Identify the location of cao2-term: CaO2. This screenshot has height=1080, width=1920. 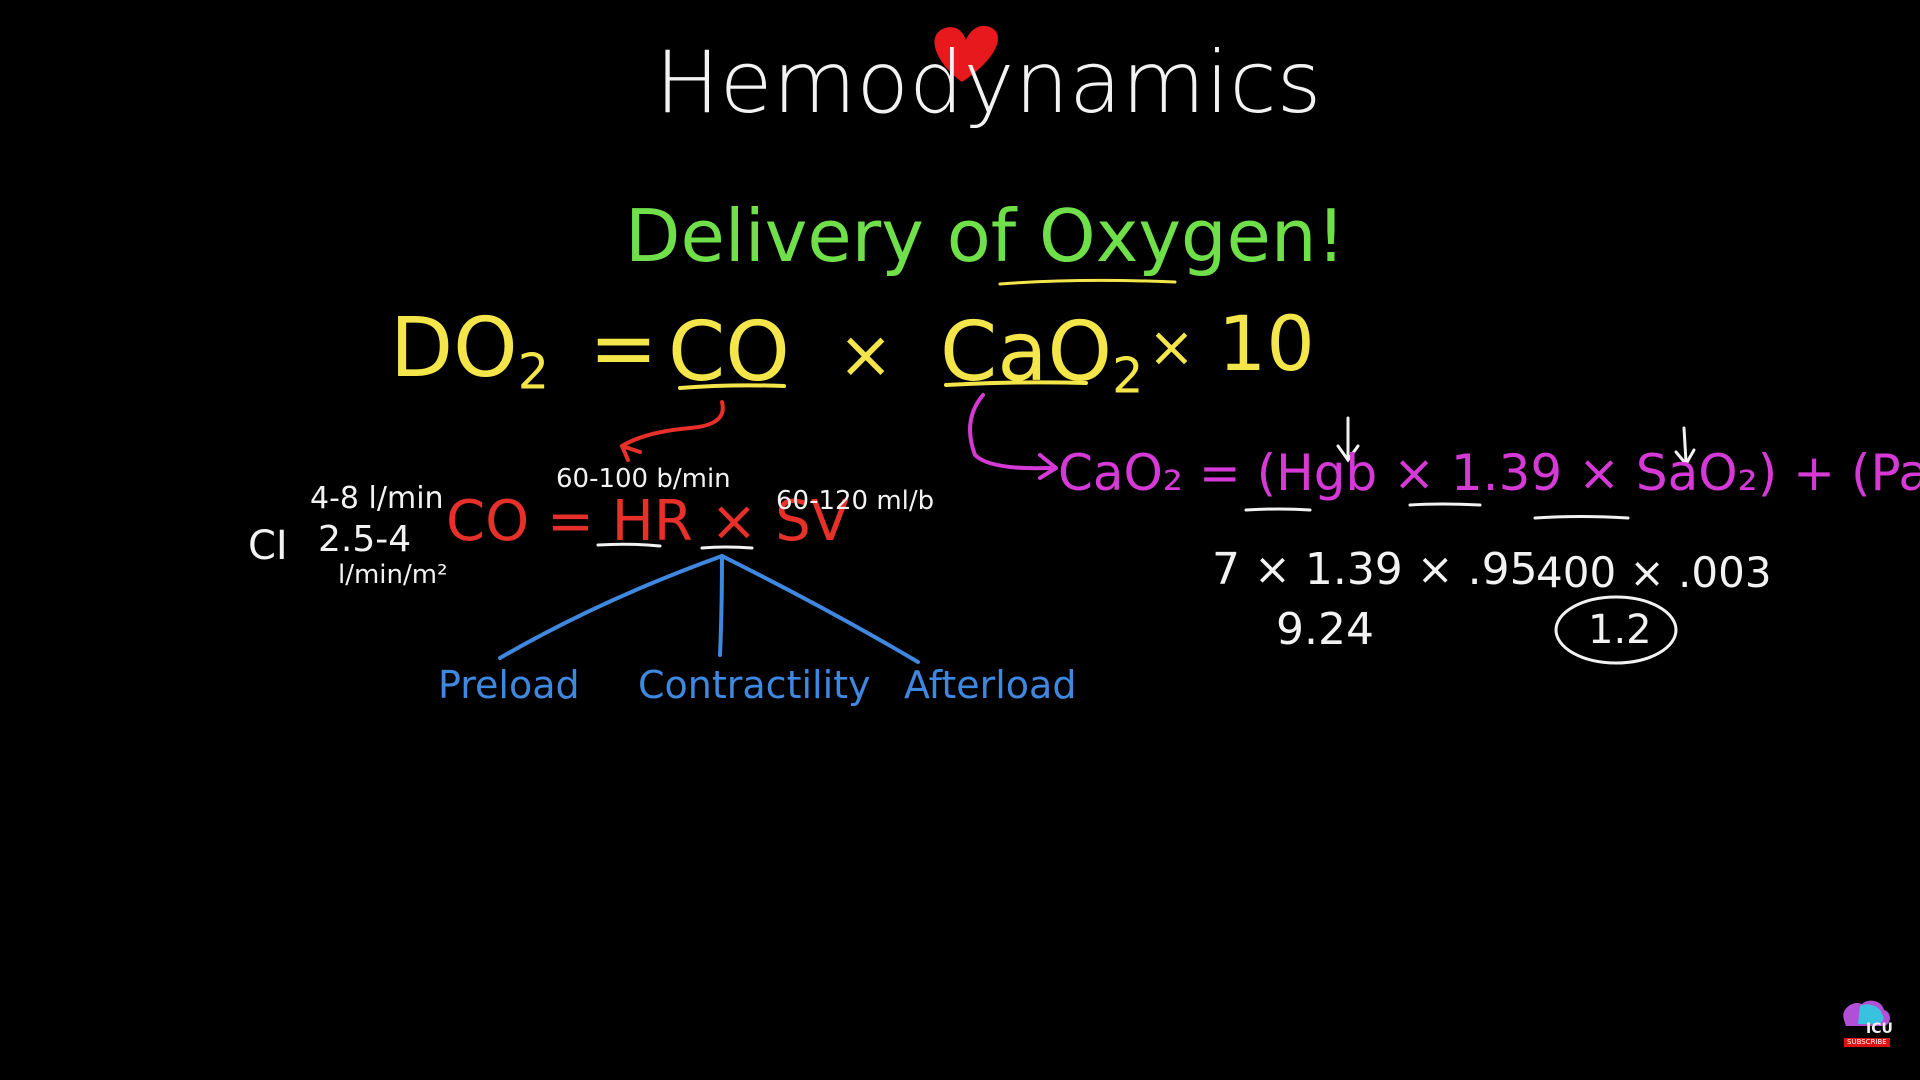
(1041, 356).